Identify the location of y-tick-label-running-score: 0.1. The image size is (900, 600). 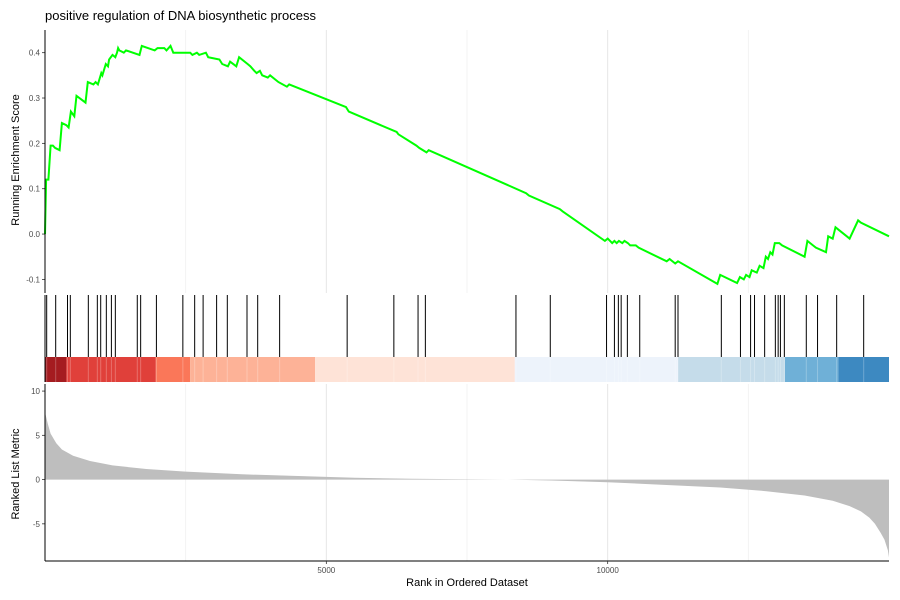
(35, 189).